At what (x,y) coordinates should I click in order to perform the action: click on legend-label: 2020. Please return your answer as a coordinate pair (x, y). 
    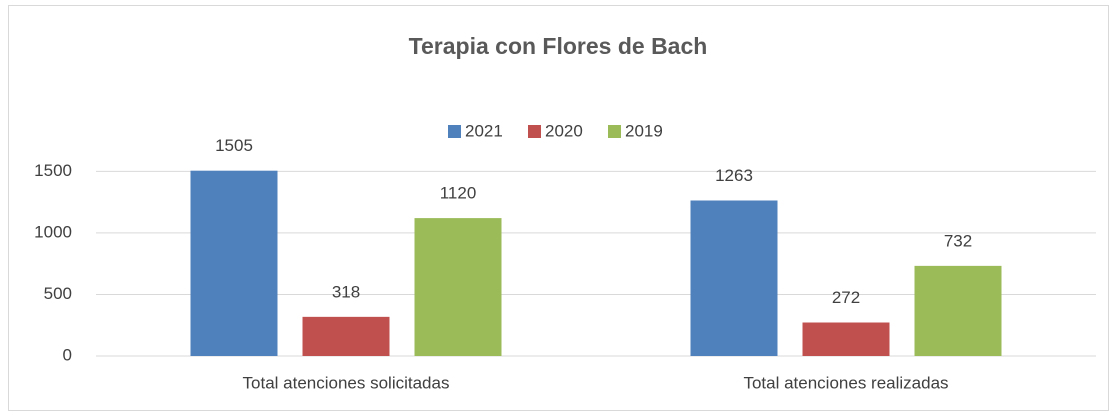
    Looking at the image, I should click on (564, 130).